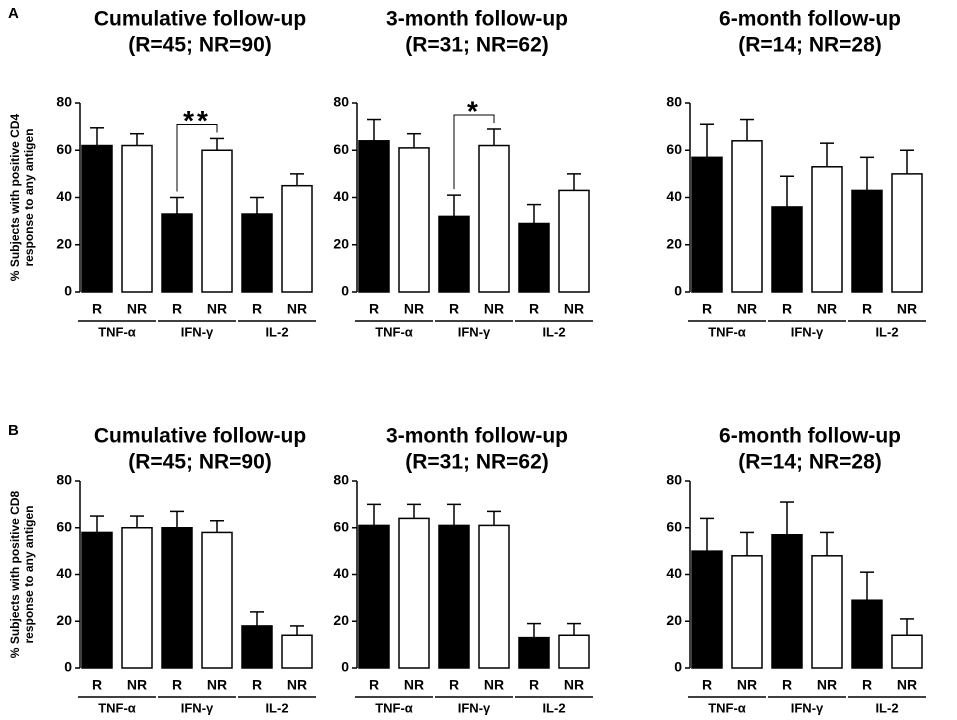 This screenshot has width=957, height=720. I want to click on y-axis-label: % Subjects with positive CD4, so click(15, 197).